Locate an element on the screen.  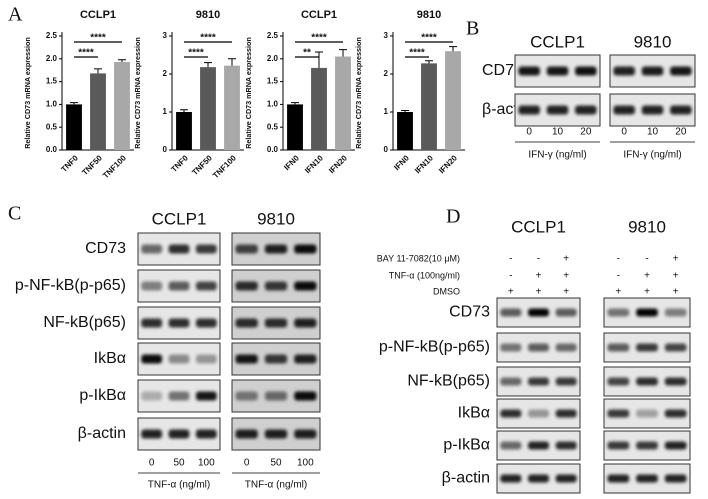
group-title: 9810 is located at coordinates (276, 218).